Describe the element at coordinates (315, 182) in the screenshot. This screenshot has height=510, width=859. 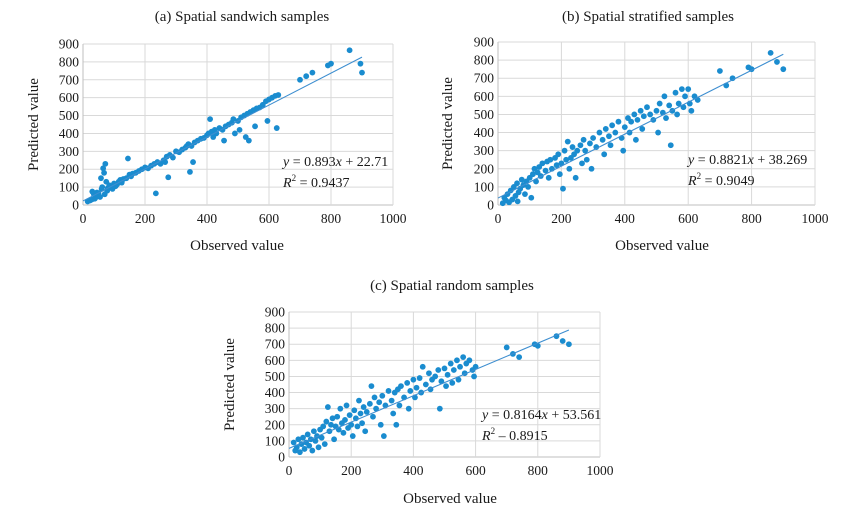
I see `r-squared-label-a: R2 = 0.9437` at that location.